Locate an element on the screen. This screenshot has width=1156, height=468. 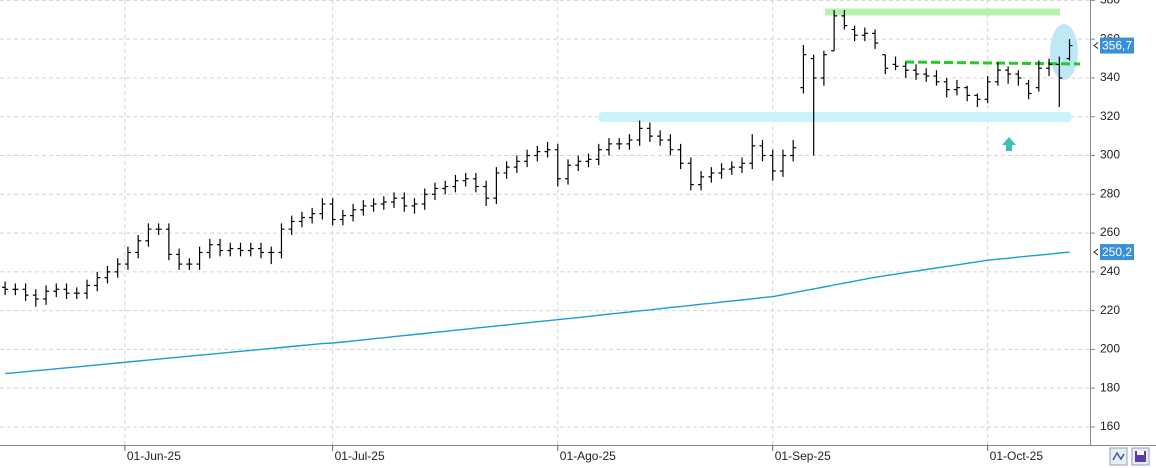
y-tick-label: 320 is located at coordinates (1110, 116).